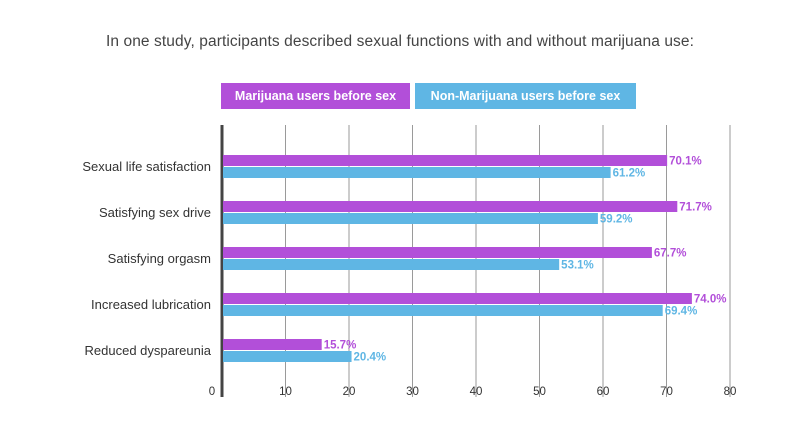  What do you see at coordinates (710, 300) in the screenshot?
I see `data-label: 74.0%` at bounding box center [710, 300].